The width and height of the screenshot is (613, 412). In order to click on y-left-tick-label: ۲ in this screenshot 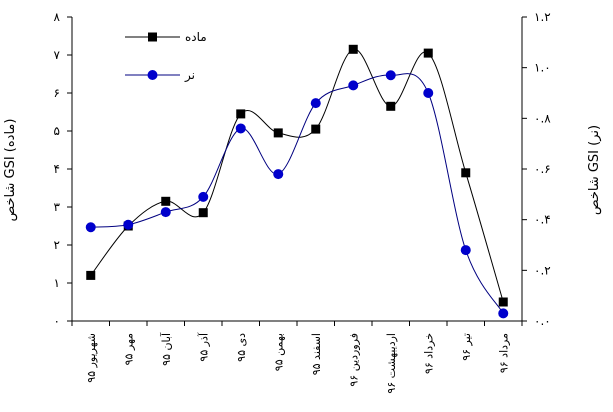, I will do `click(57, 245)`.